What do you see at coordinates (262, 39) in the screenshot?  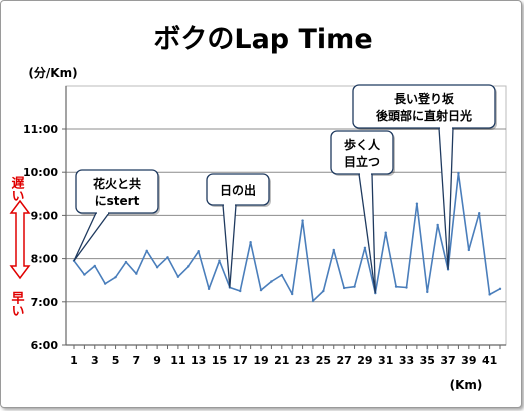 I see `chart-title: ボクのLap Time` at bounding box center [262, 39].